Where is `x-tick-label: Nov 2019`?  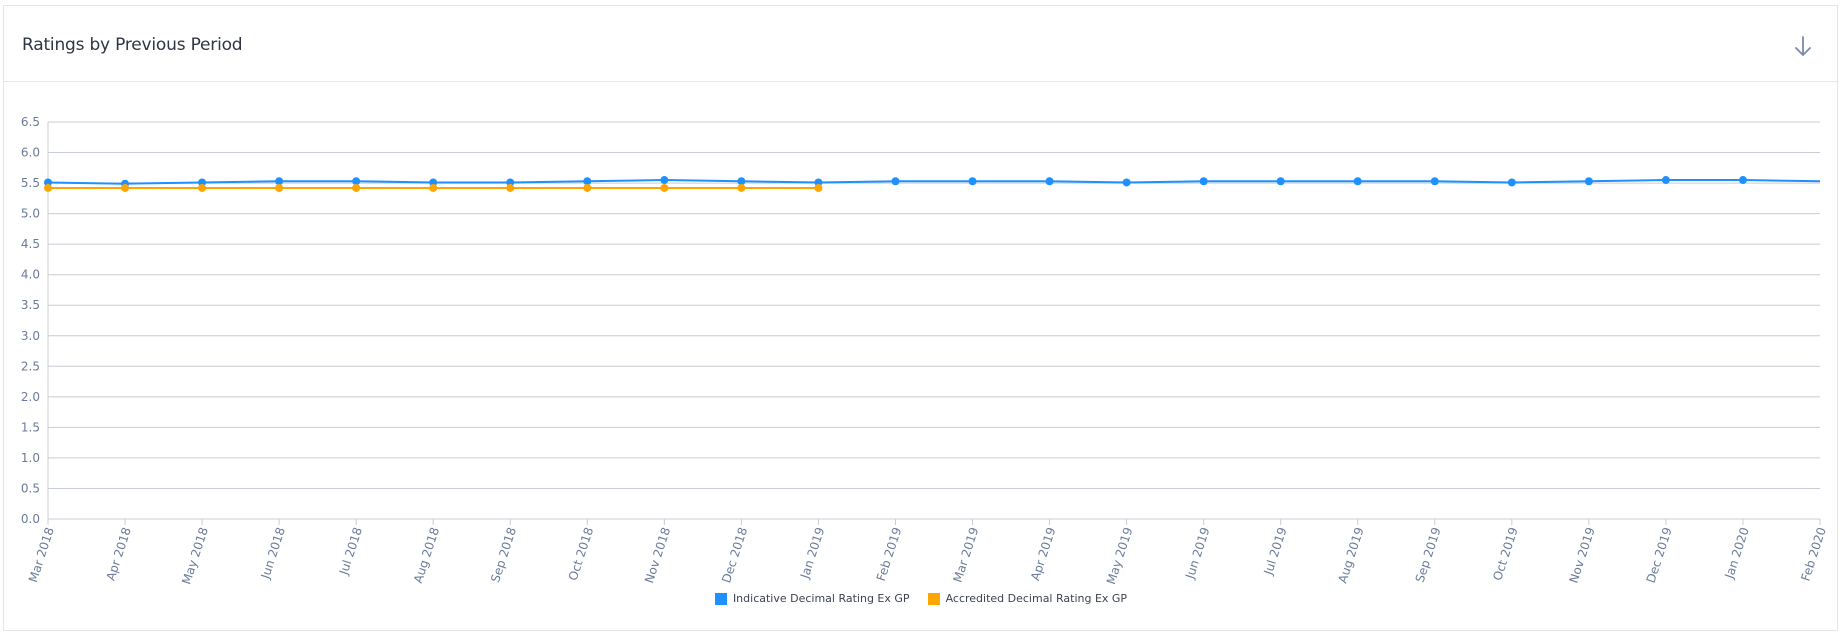
x-tick-label: Nov 2019 is located at coordinates (1582, 555).